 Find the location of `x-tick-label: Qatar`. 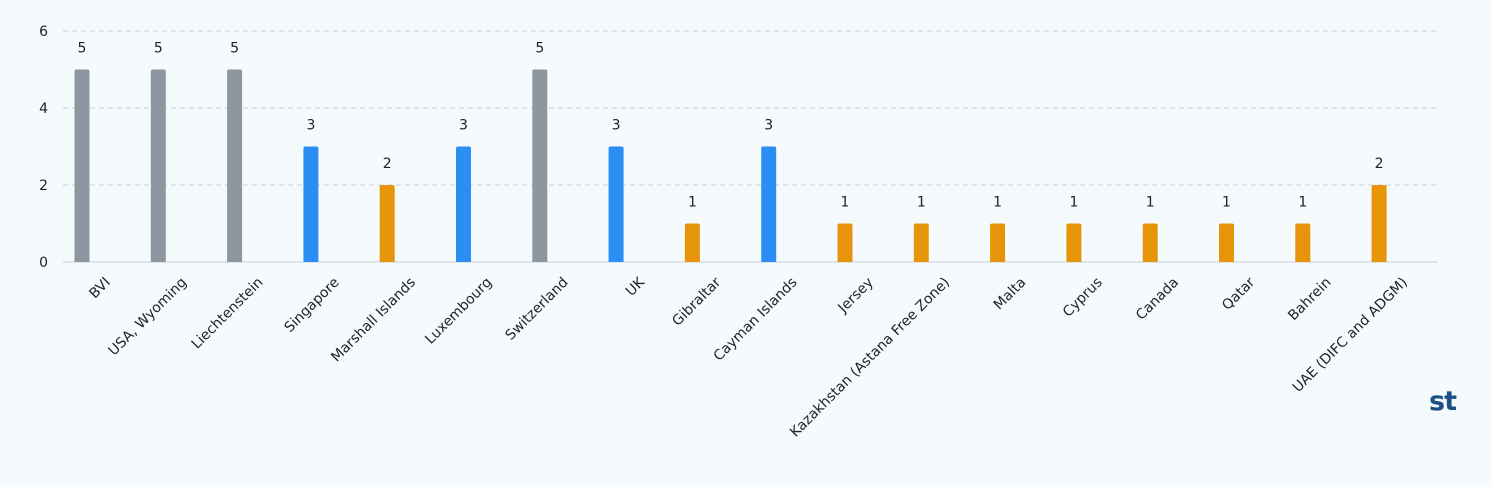

x-tick-label: Qatar is located at coordinates (1238, 293).